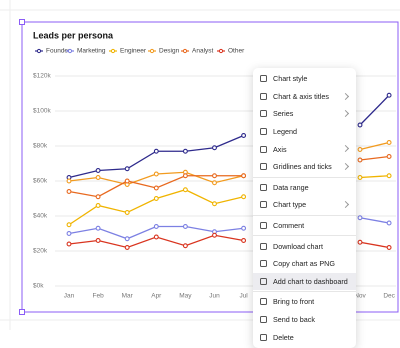  I want to click on menu-label: Add chart to dashboard, so click(310, 281).